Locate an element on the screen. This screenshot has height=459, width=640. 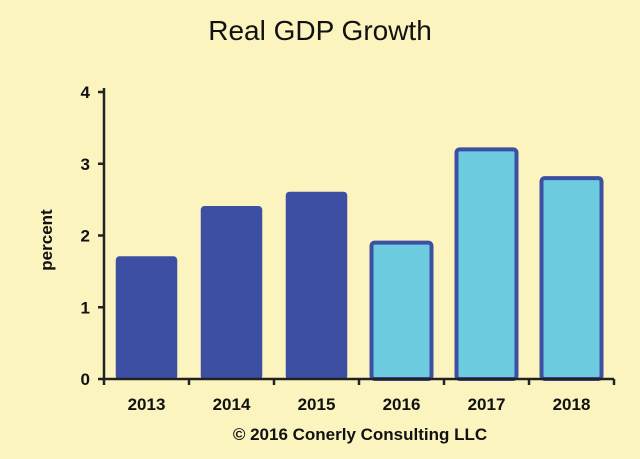
y-tick-label-1: 1 is located at coordinates (85, 307).